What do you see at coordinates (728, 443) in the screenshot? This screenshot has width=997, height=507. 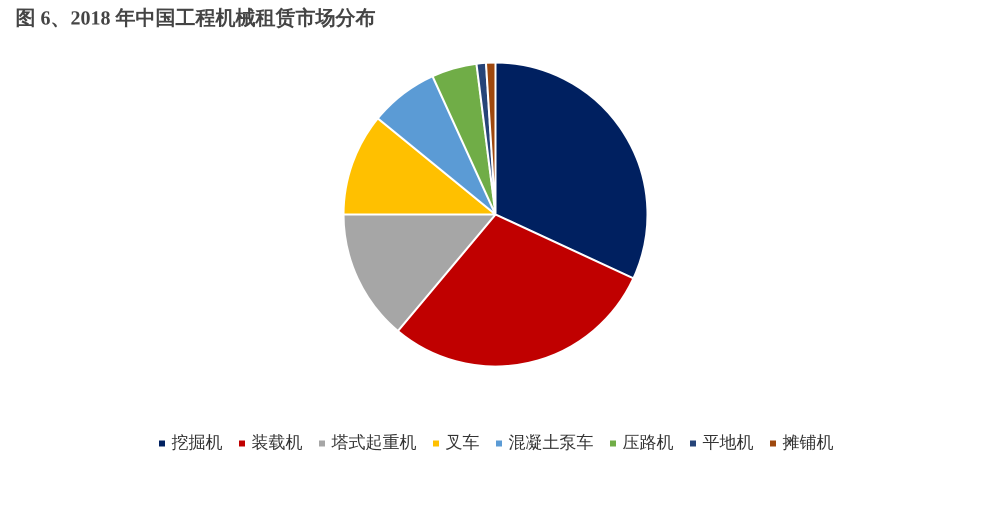 I see `legend-label: 平地机` at bounding box center [728, 443].